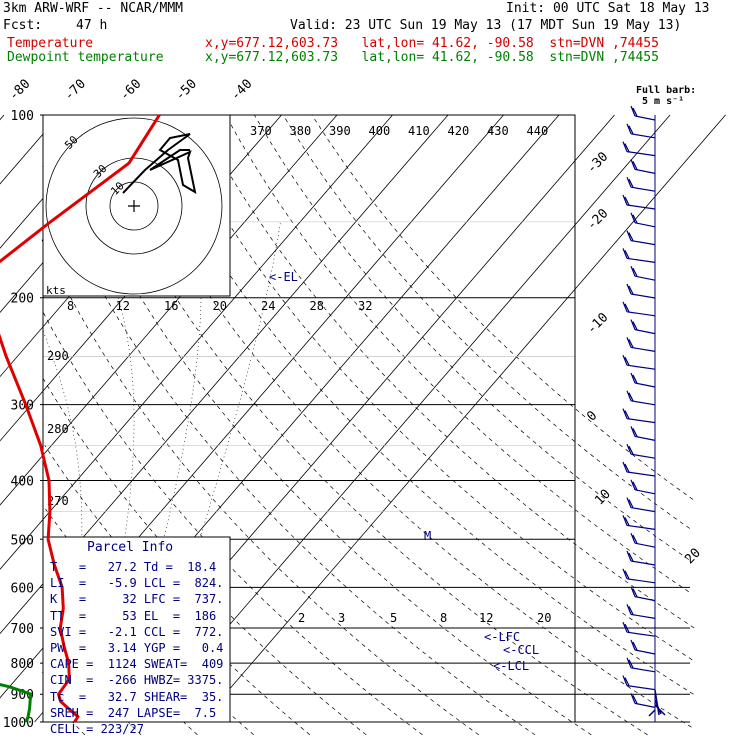 The image size is (740, 740). I want to click on hodograph-trace, so click(159, 163).